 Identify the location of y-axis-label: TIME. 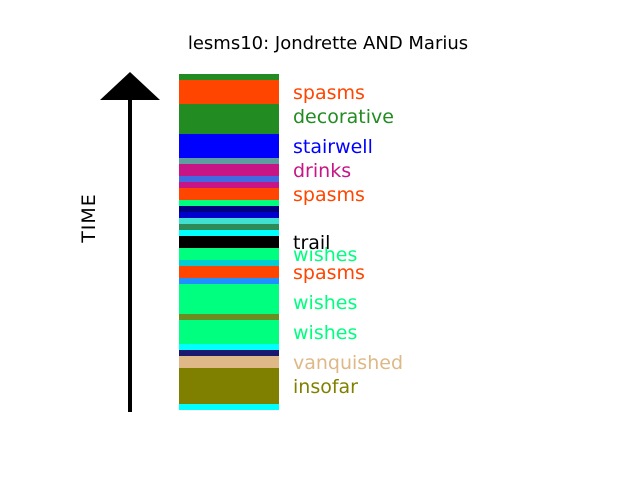
(89, 218).